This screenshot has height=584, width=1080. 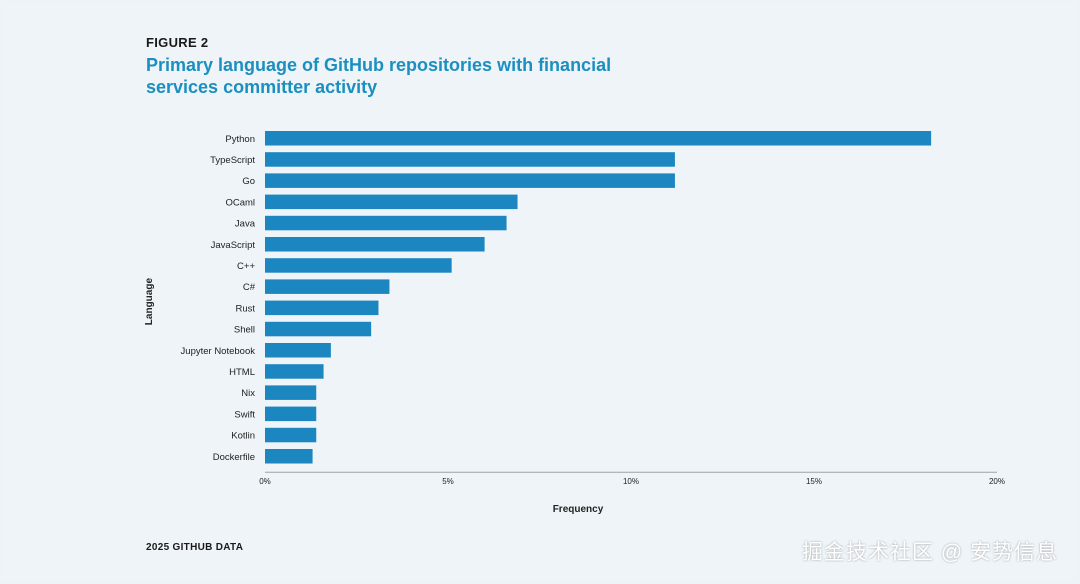 I want to click on figure-label: FIGURE 2, so click(x=177, y=42).